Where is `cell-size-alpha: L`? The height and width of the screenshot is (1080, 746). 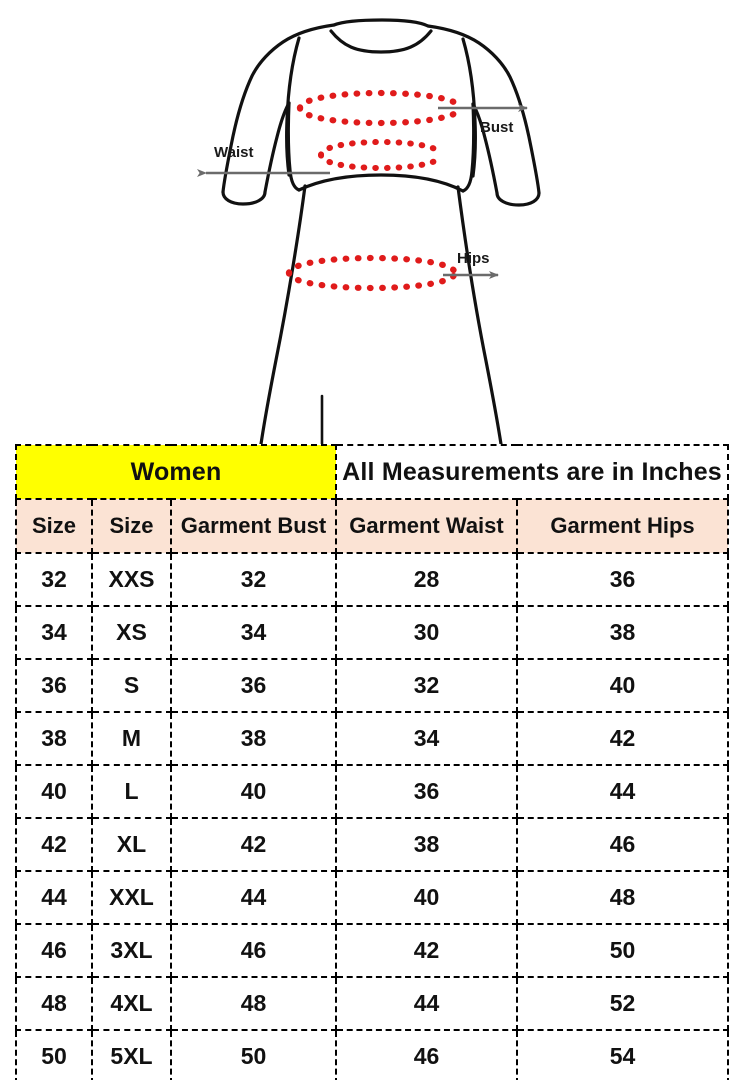
cell-size-alpha: L is located at coordinates (131, 791).